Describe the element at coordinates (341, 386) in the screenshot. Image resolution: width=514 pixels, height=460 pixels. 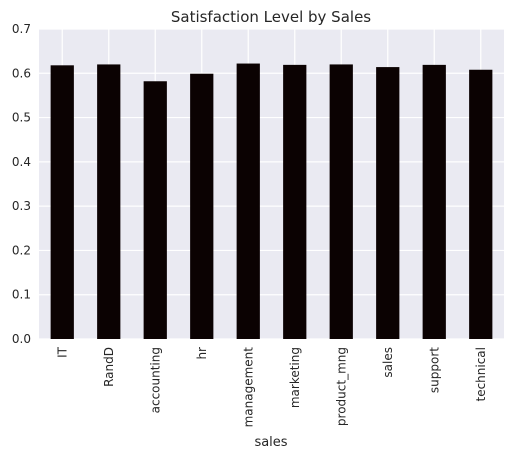
I see `x-tick-label-product_mng: product_mng` at that location.